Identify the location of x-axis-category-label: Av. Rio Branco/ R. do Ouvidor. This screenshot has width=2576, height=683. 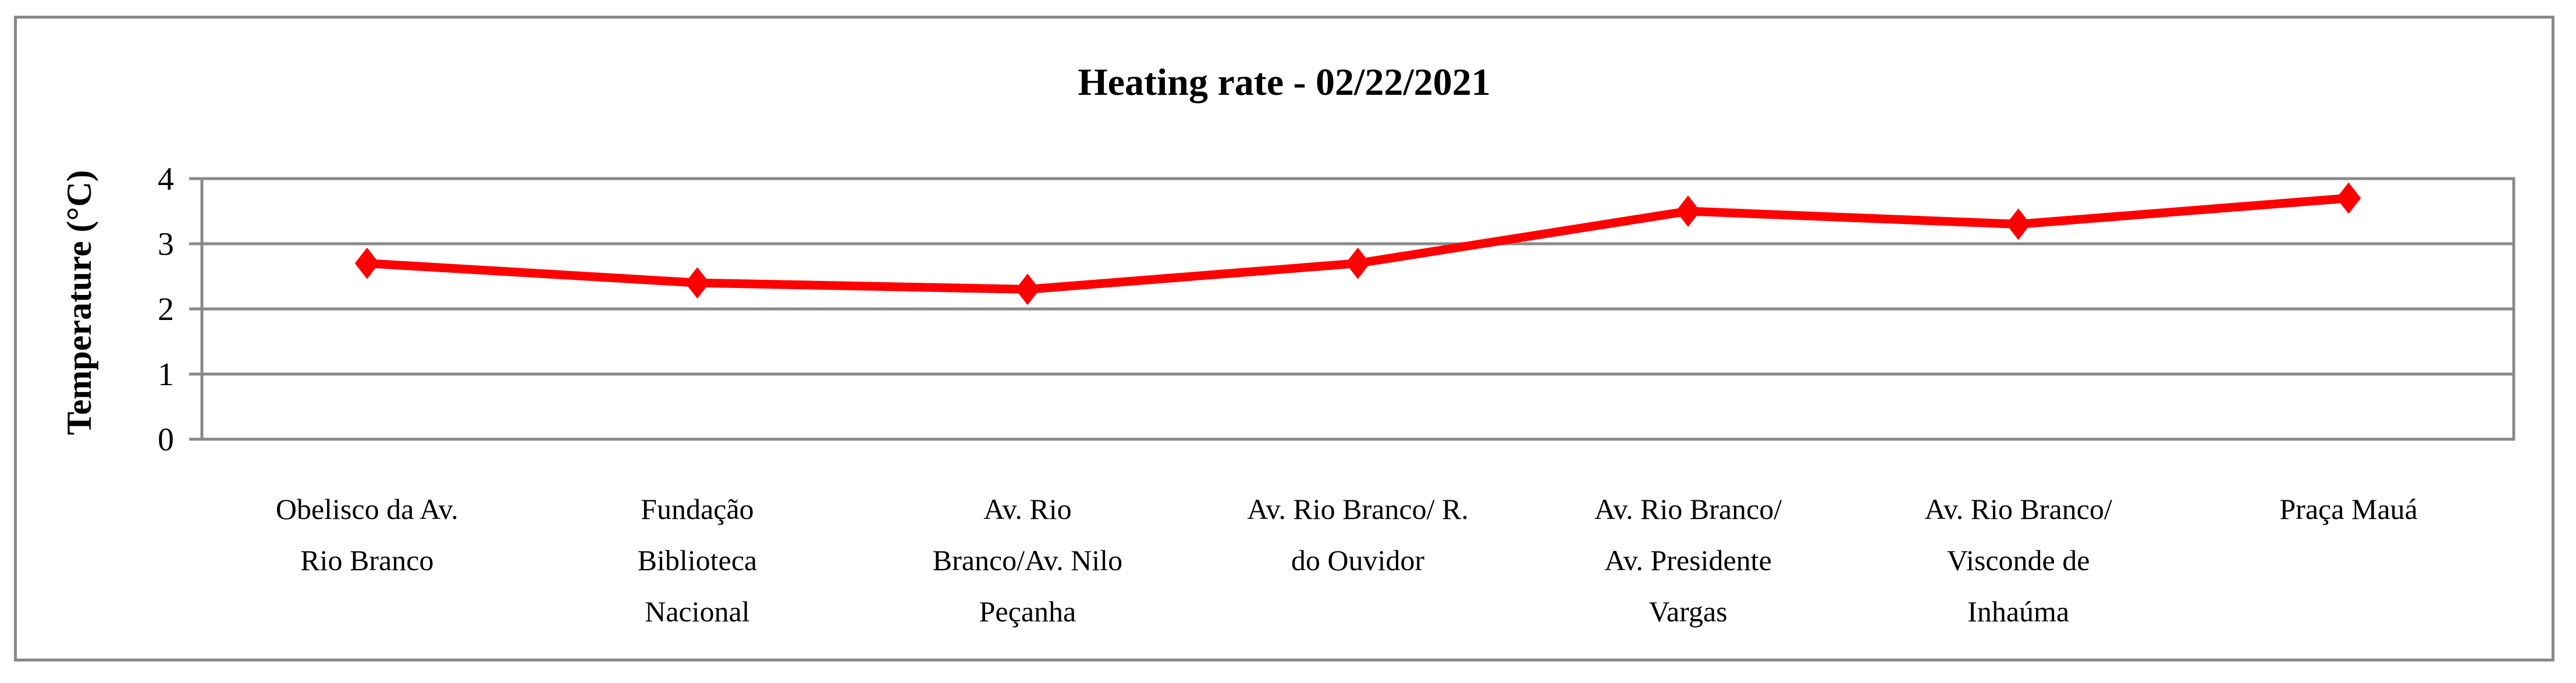
(1358, 535).